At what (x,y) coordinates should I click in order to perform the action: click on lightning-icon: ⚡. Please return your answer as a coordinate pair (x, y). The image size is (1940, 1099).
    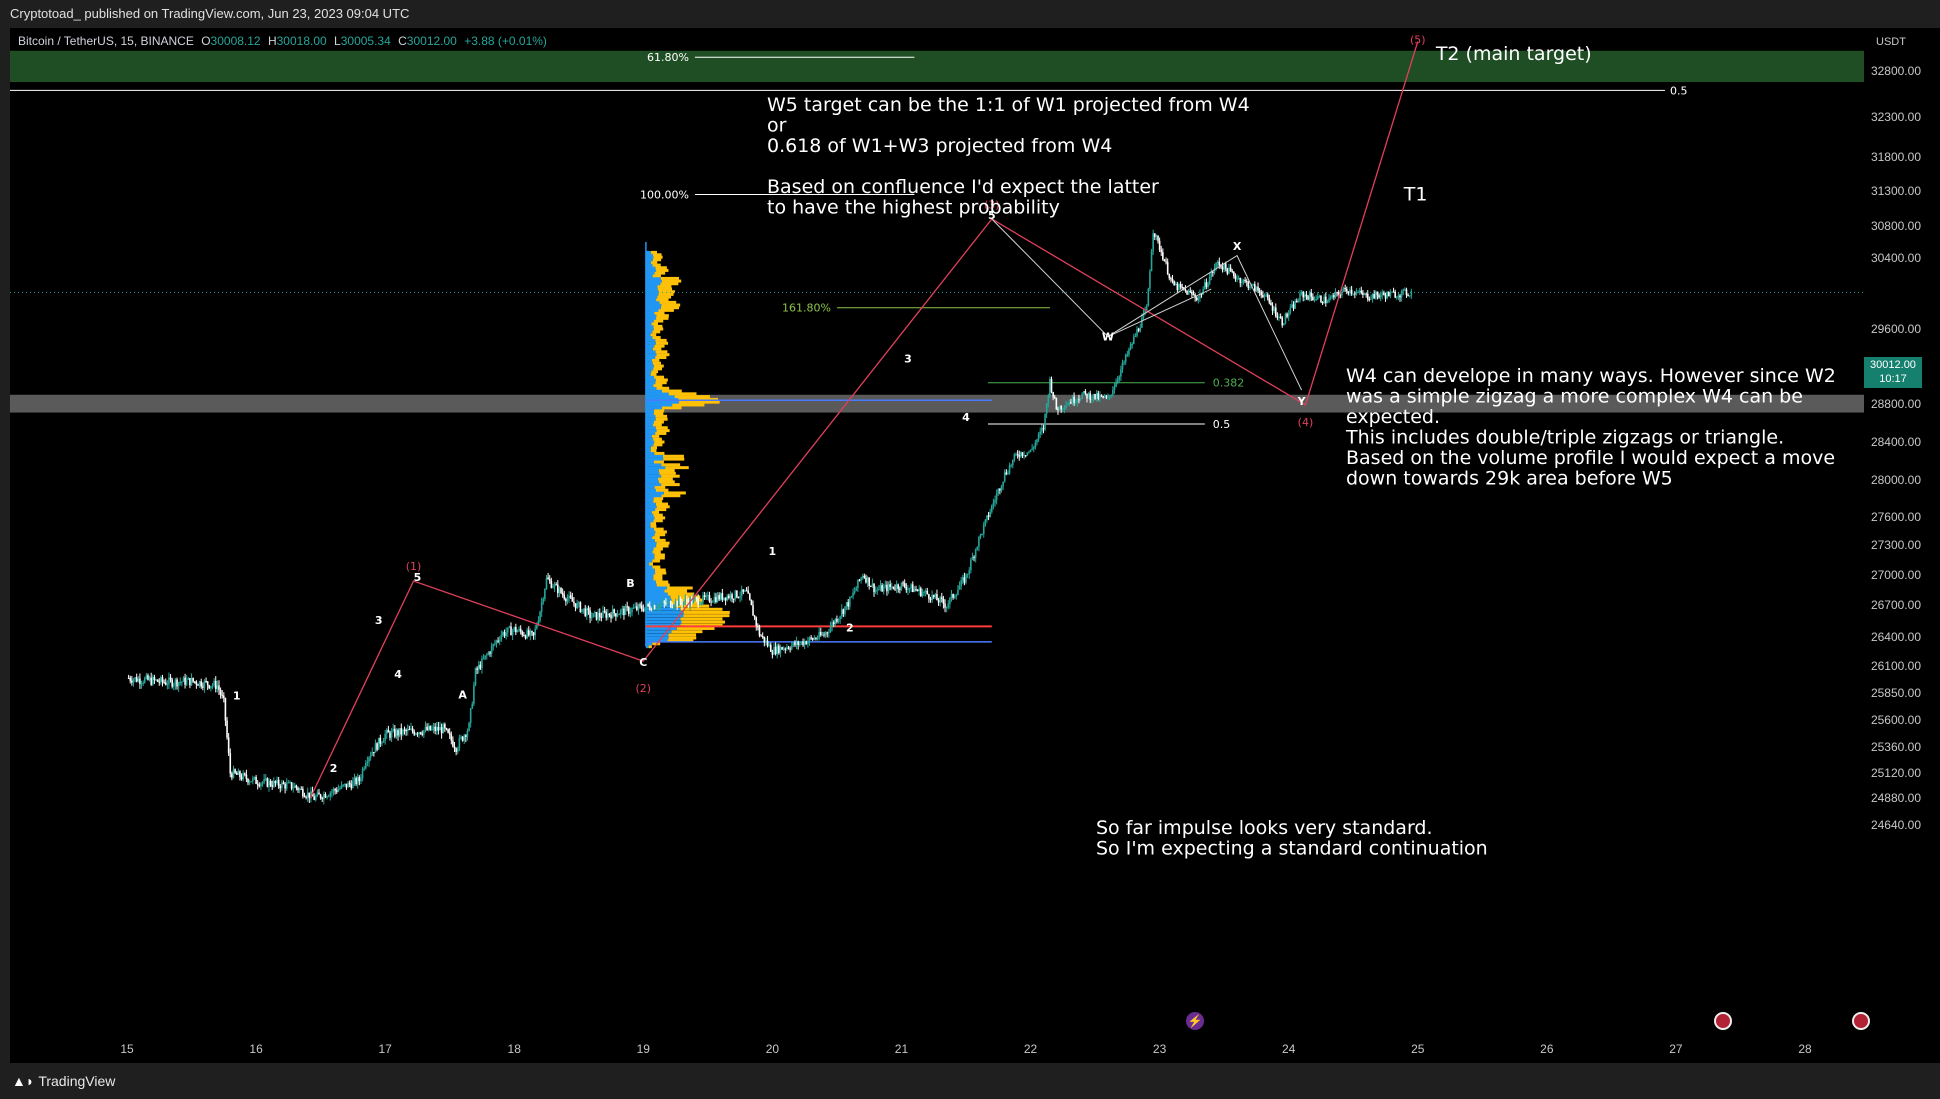
    Looking at the image, I should click on (1195, 1021).